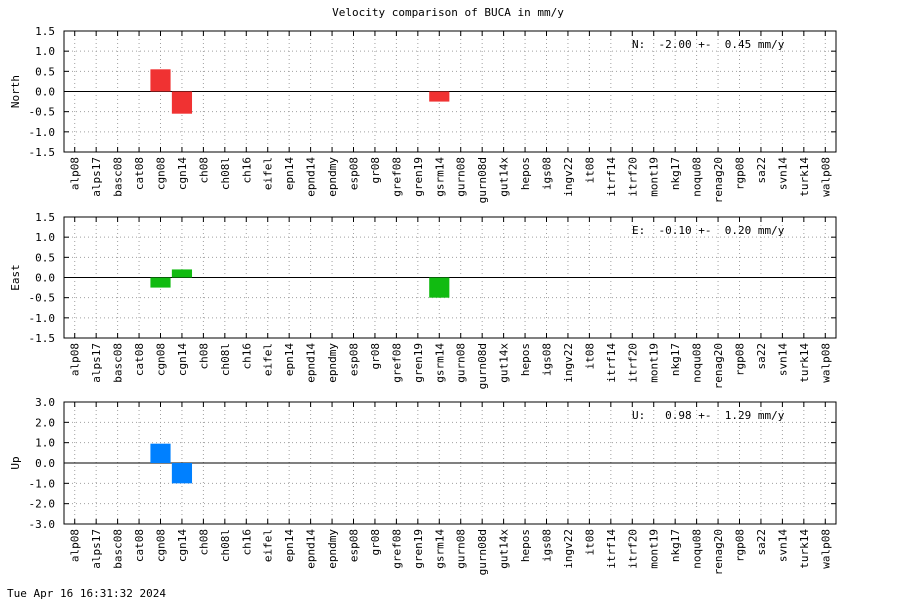 The height and width of the screenshot is (600, 900). What do you see at coordinates (525, 359) in the screenshot?
I see `x-tick-label: hepos` at bounding box center [525, 359].